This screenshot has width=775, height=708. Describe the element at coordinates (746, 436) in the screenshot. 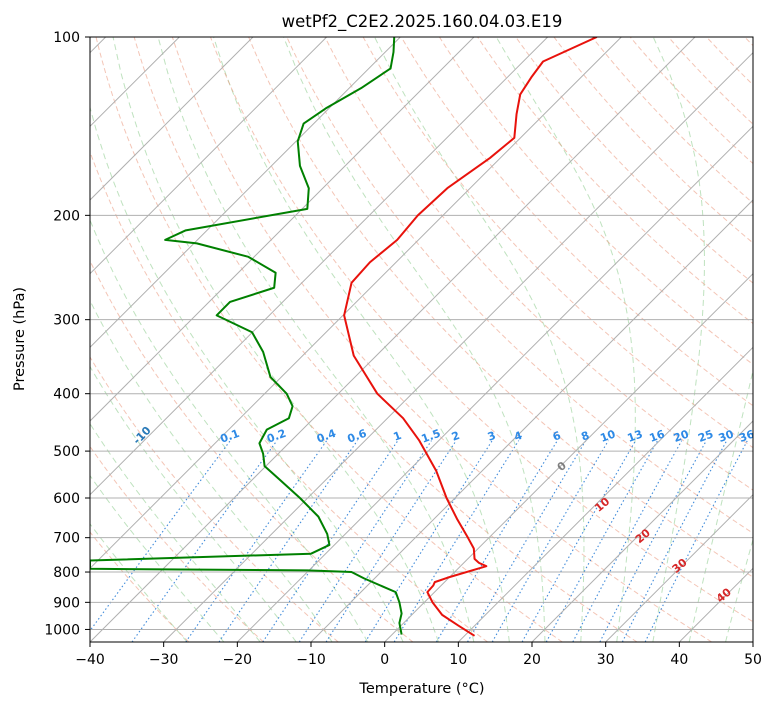

I see `mixing-ratio-label: 36` at that location.